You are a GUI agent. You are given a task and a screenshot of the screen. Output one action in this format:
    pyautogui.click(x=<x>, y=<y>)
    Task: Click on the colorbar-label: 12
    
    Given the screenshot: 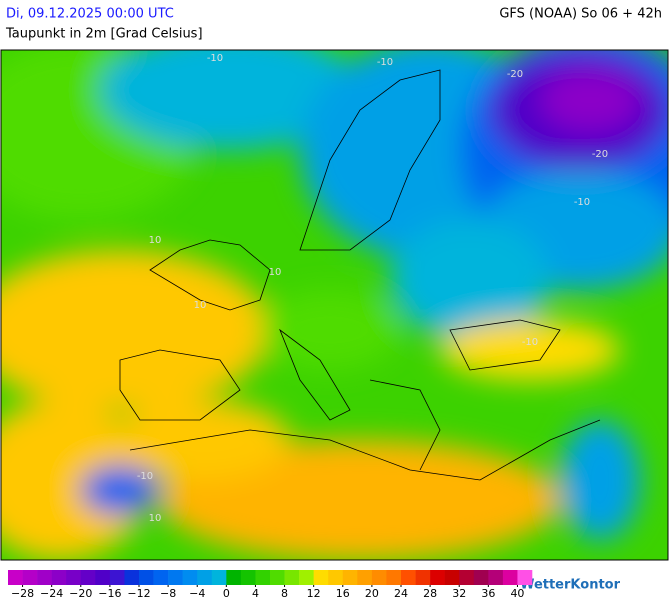 What is the action you would take?
    pyautogui.click(x=314, y=593)
    